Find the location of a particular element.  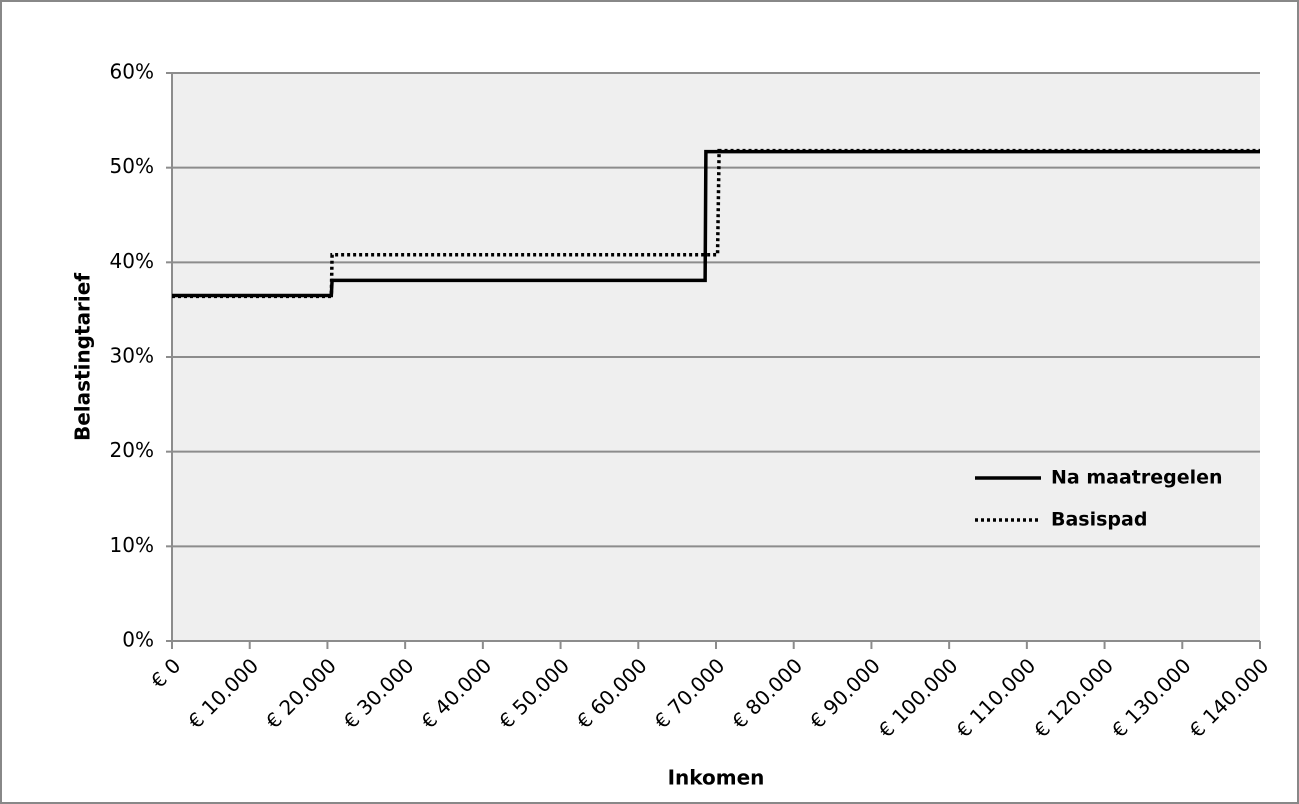

x-axis-title: Inkomen is located at coordinates (716, 778).